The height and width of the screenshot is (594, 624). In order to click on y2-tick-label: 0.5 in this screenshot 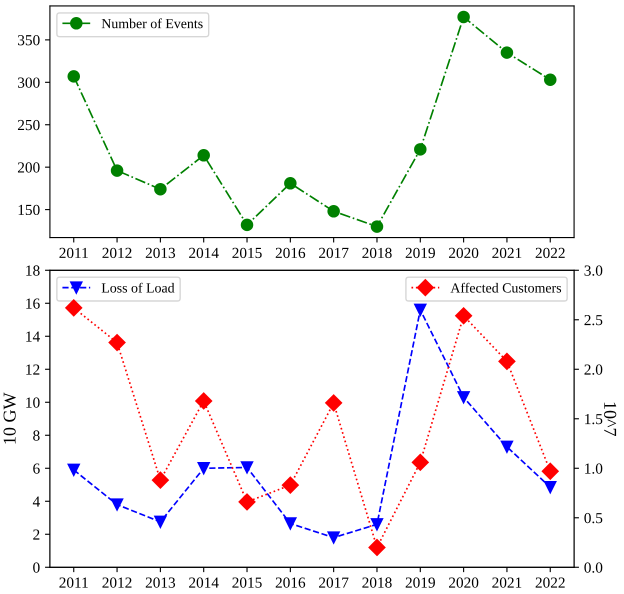, I will do `click(593, 518)`.